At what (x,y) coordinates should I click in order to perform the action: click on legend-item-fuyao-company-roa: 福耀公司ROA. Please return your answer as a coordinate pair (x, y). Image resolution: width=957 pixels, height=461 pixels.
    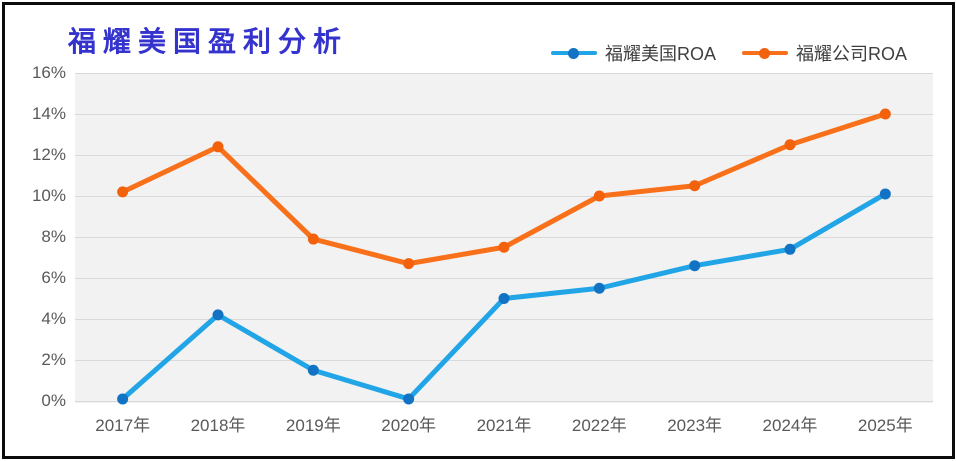
    Looking at the image, I should click on (824, 53).